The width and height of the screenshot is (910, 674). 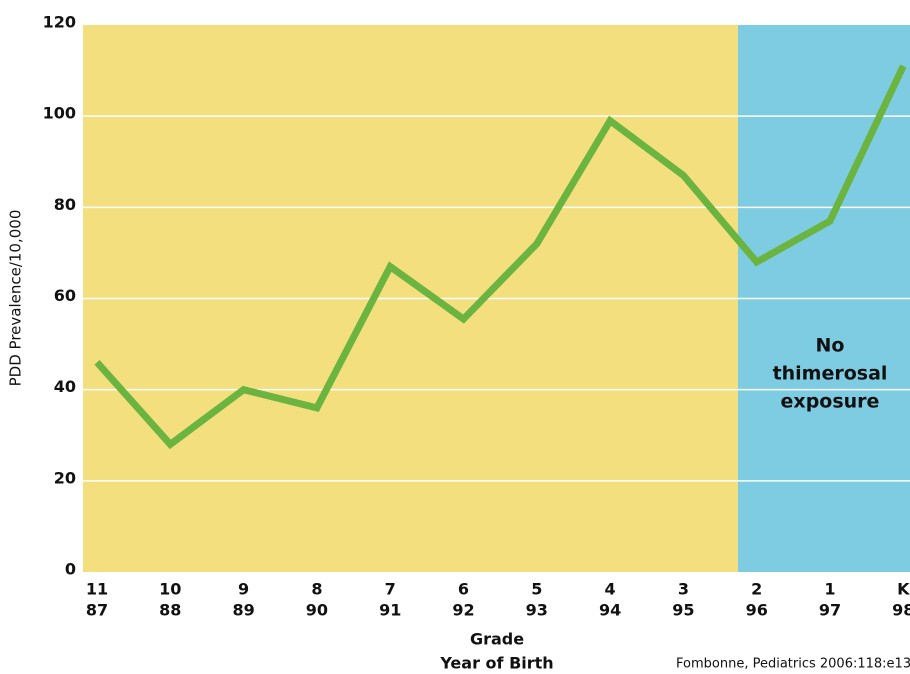 What do you see at coordinates (683, 610) in the screenshot?
I see `x-tick-label: 95` at bounding box center [683, 610].